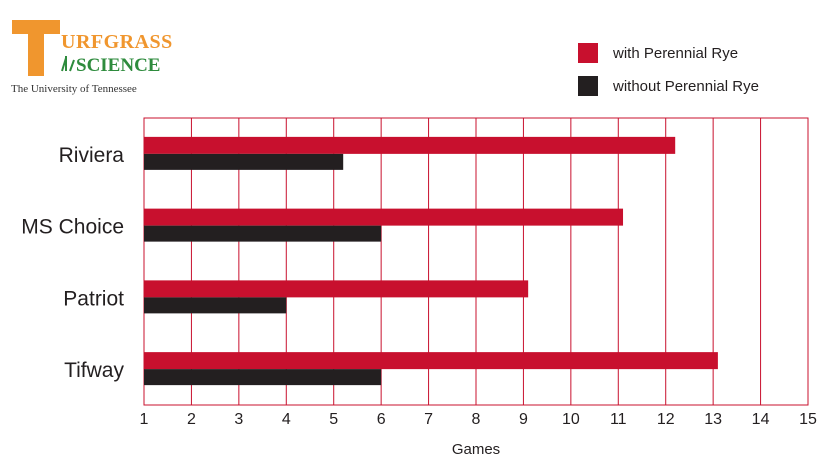 This screenshot has width=822, height=457. Describe the element at coordinates (808, 419) in the screenshot. I see `x-tick-label: 15` at that location.